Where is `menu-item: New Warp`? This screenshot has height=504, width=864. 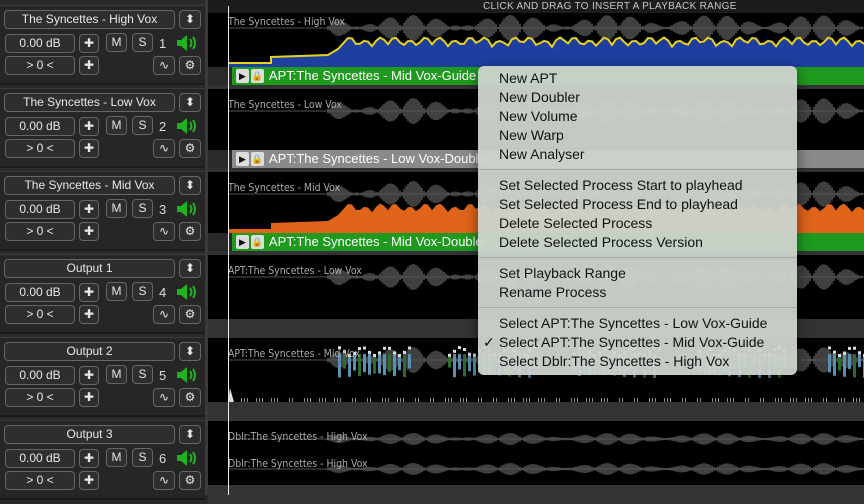
menu-item: New Warp is located at coordinates (637, 135).